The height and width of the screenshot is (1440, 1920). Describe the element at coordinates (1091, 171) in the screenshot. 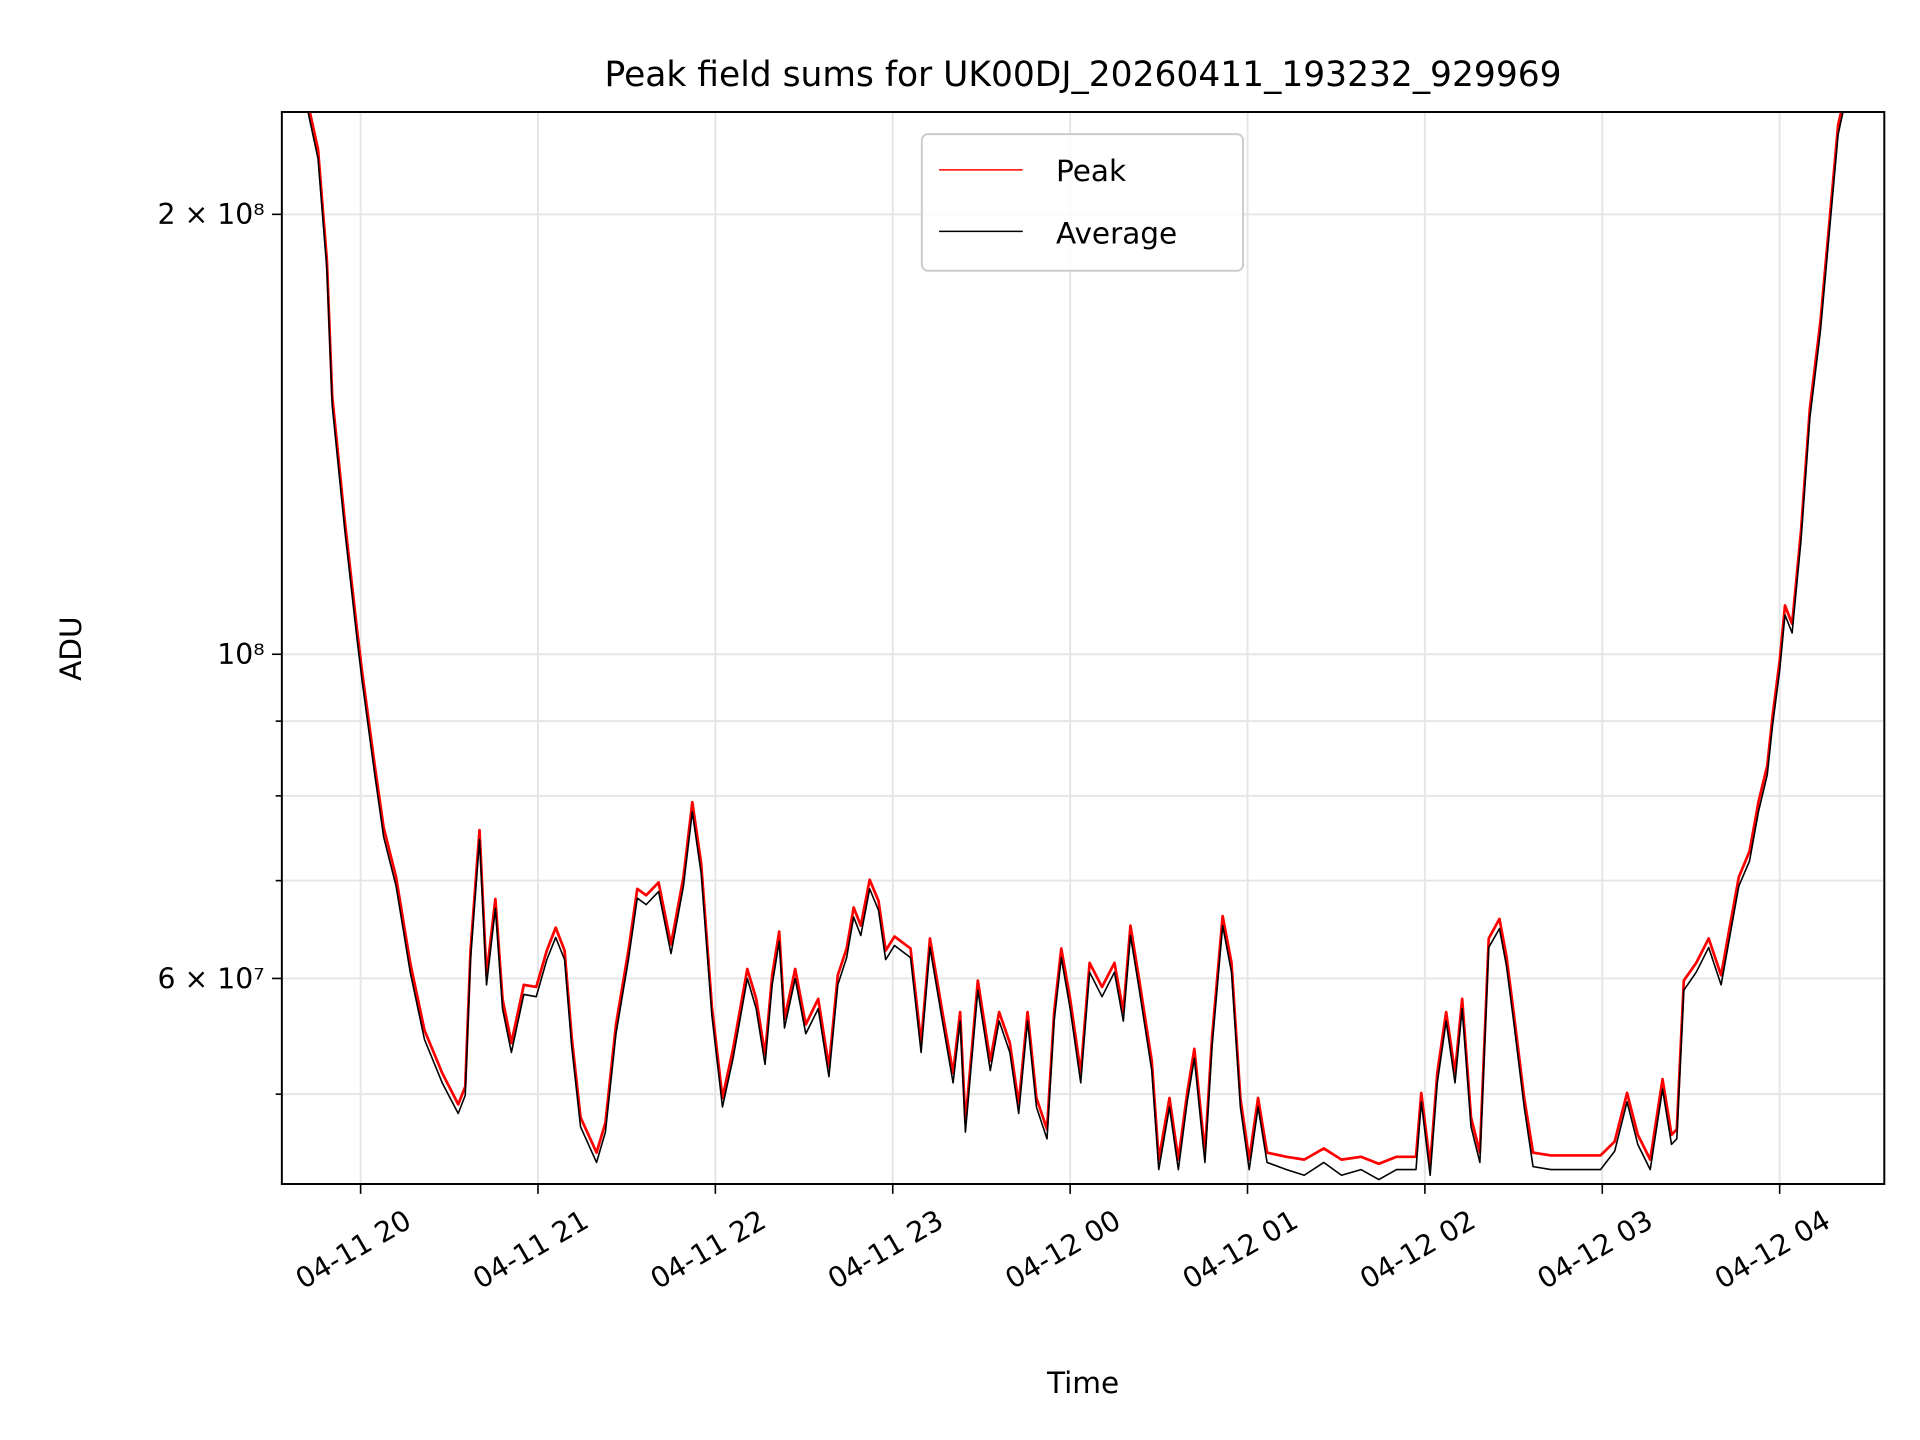

I see `legend-label-peak: Peak` at that location.